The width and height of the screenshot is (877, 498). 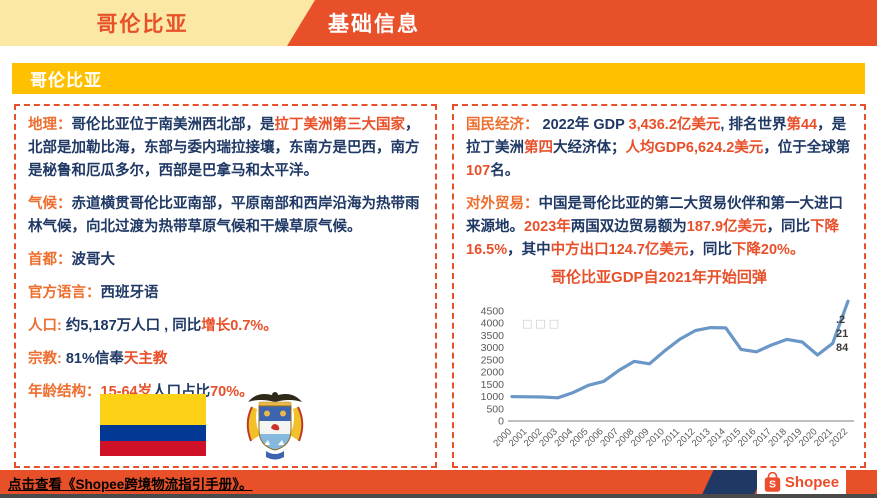 What do you see at coordinates (225, 359) in the screenshot?
I see `religion-text: 宗教: 81%信奉天主教` at bounding box center [225, 359].